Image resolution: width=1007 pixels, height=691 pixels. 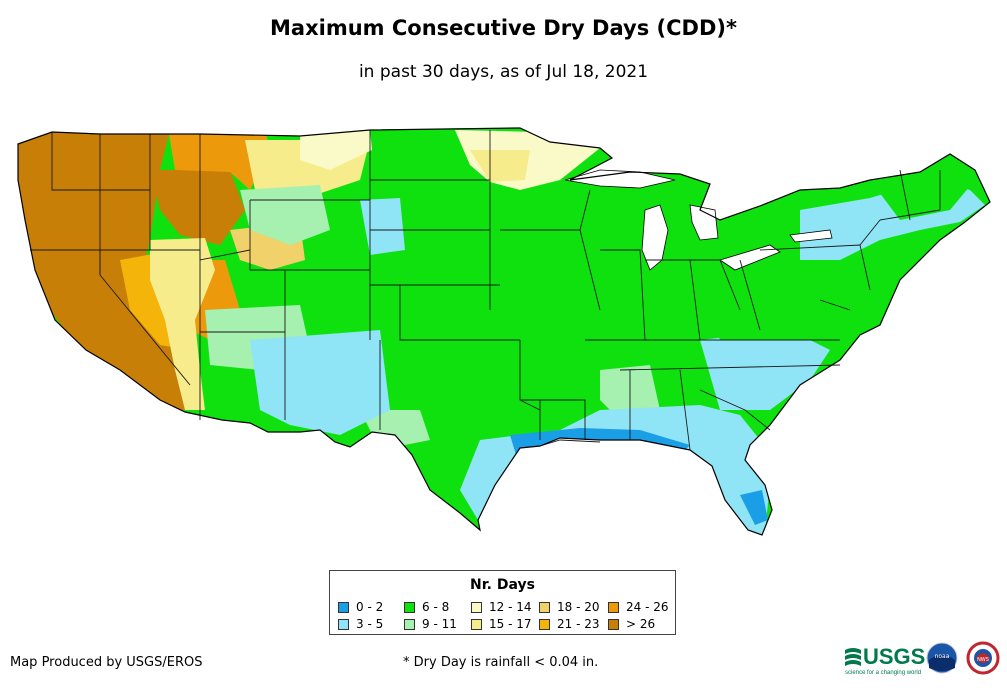 What do you see at coordinates (336, 150) in the screenshot?
I see `region-12-14-montana` at bounding box center [336, 150].